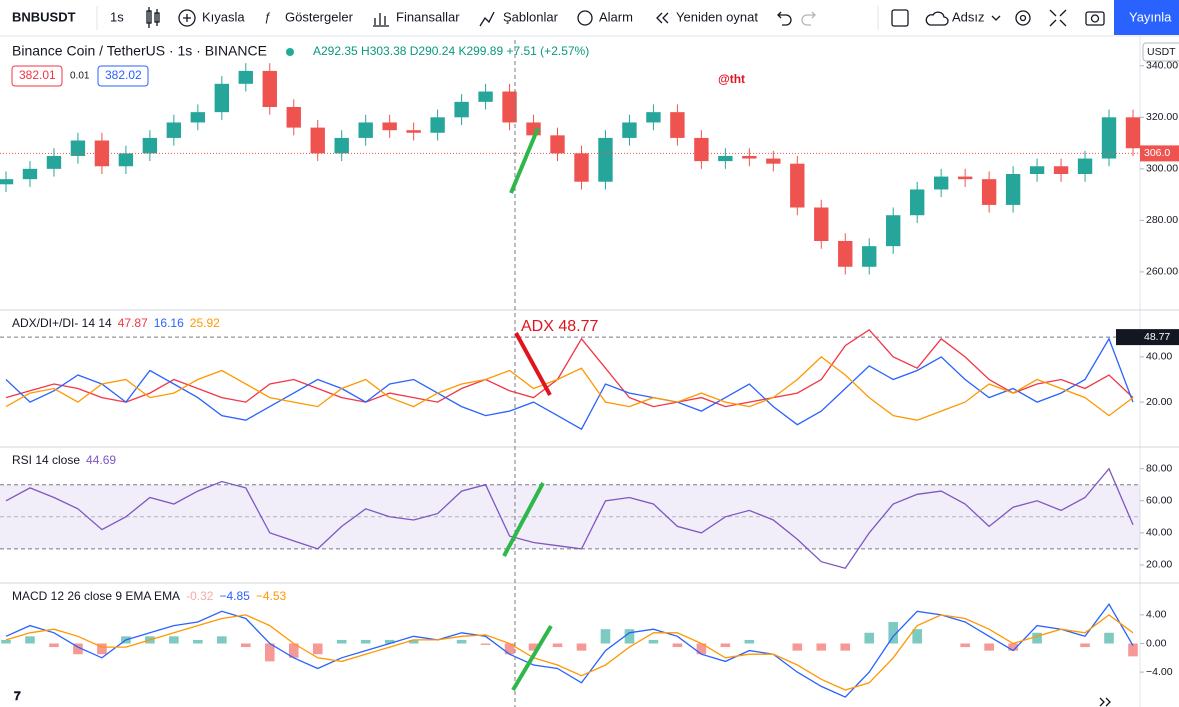 The image size is (1179, 707). I want to click on pane-legend: RSI 14 close 44.69, so click(64, 460).